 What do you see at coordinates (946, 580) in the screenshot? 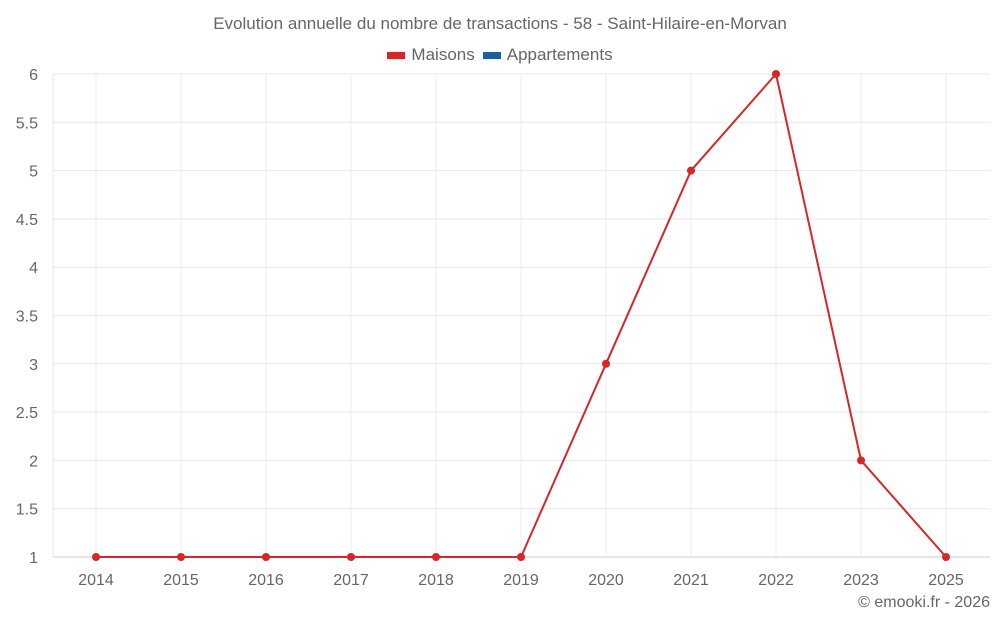
I see `x-tick-label: 2025` at bounding box center [946, 580].